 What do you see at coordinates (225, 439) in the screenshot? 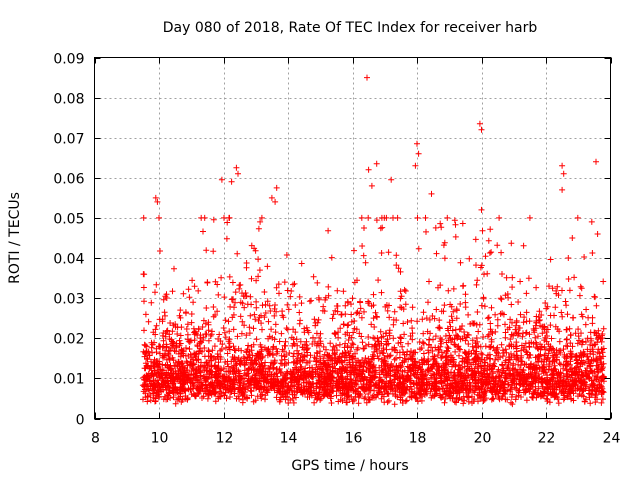
I see `x-tick-label: 12` at bounding box center [225, 439].